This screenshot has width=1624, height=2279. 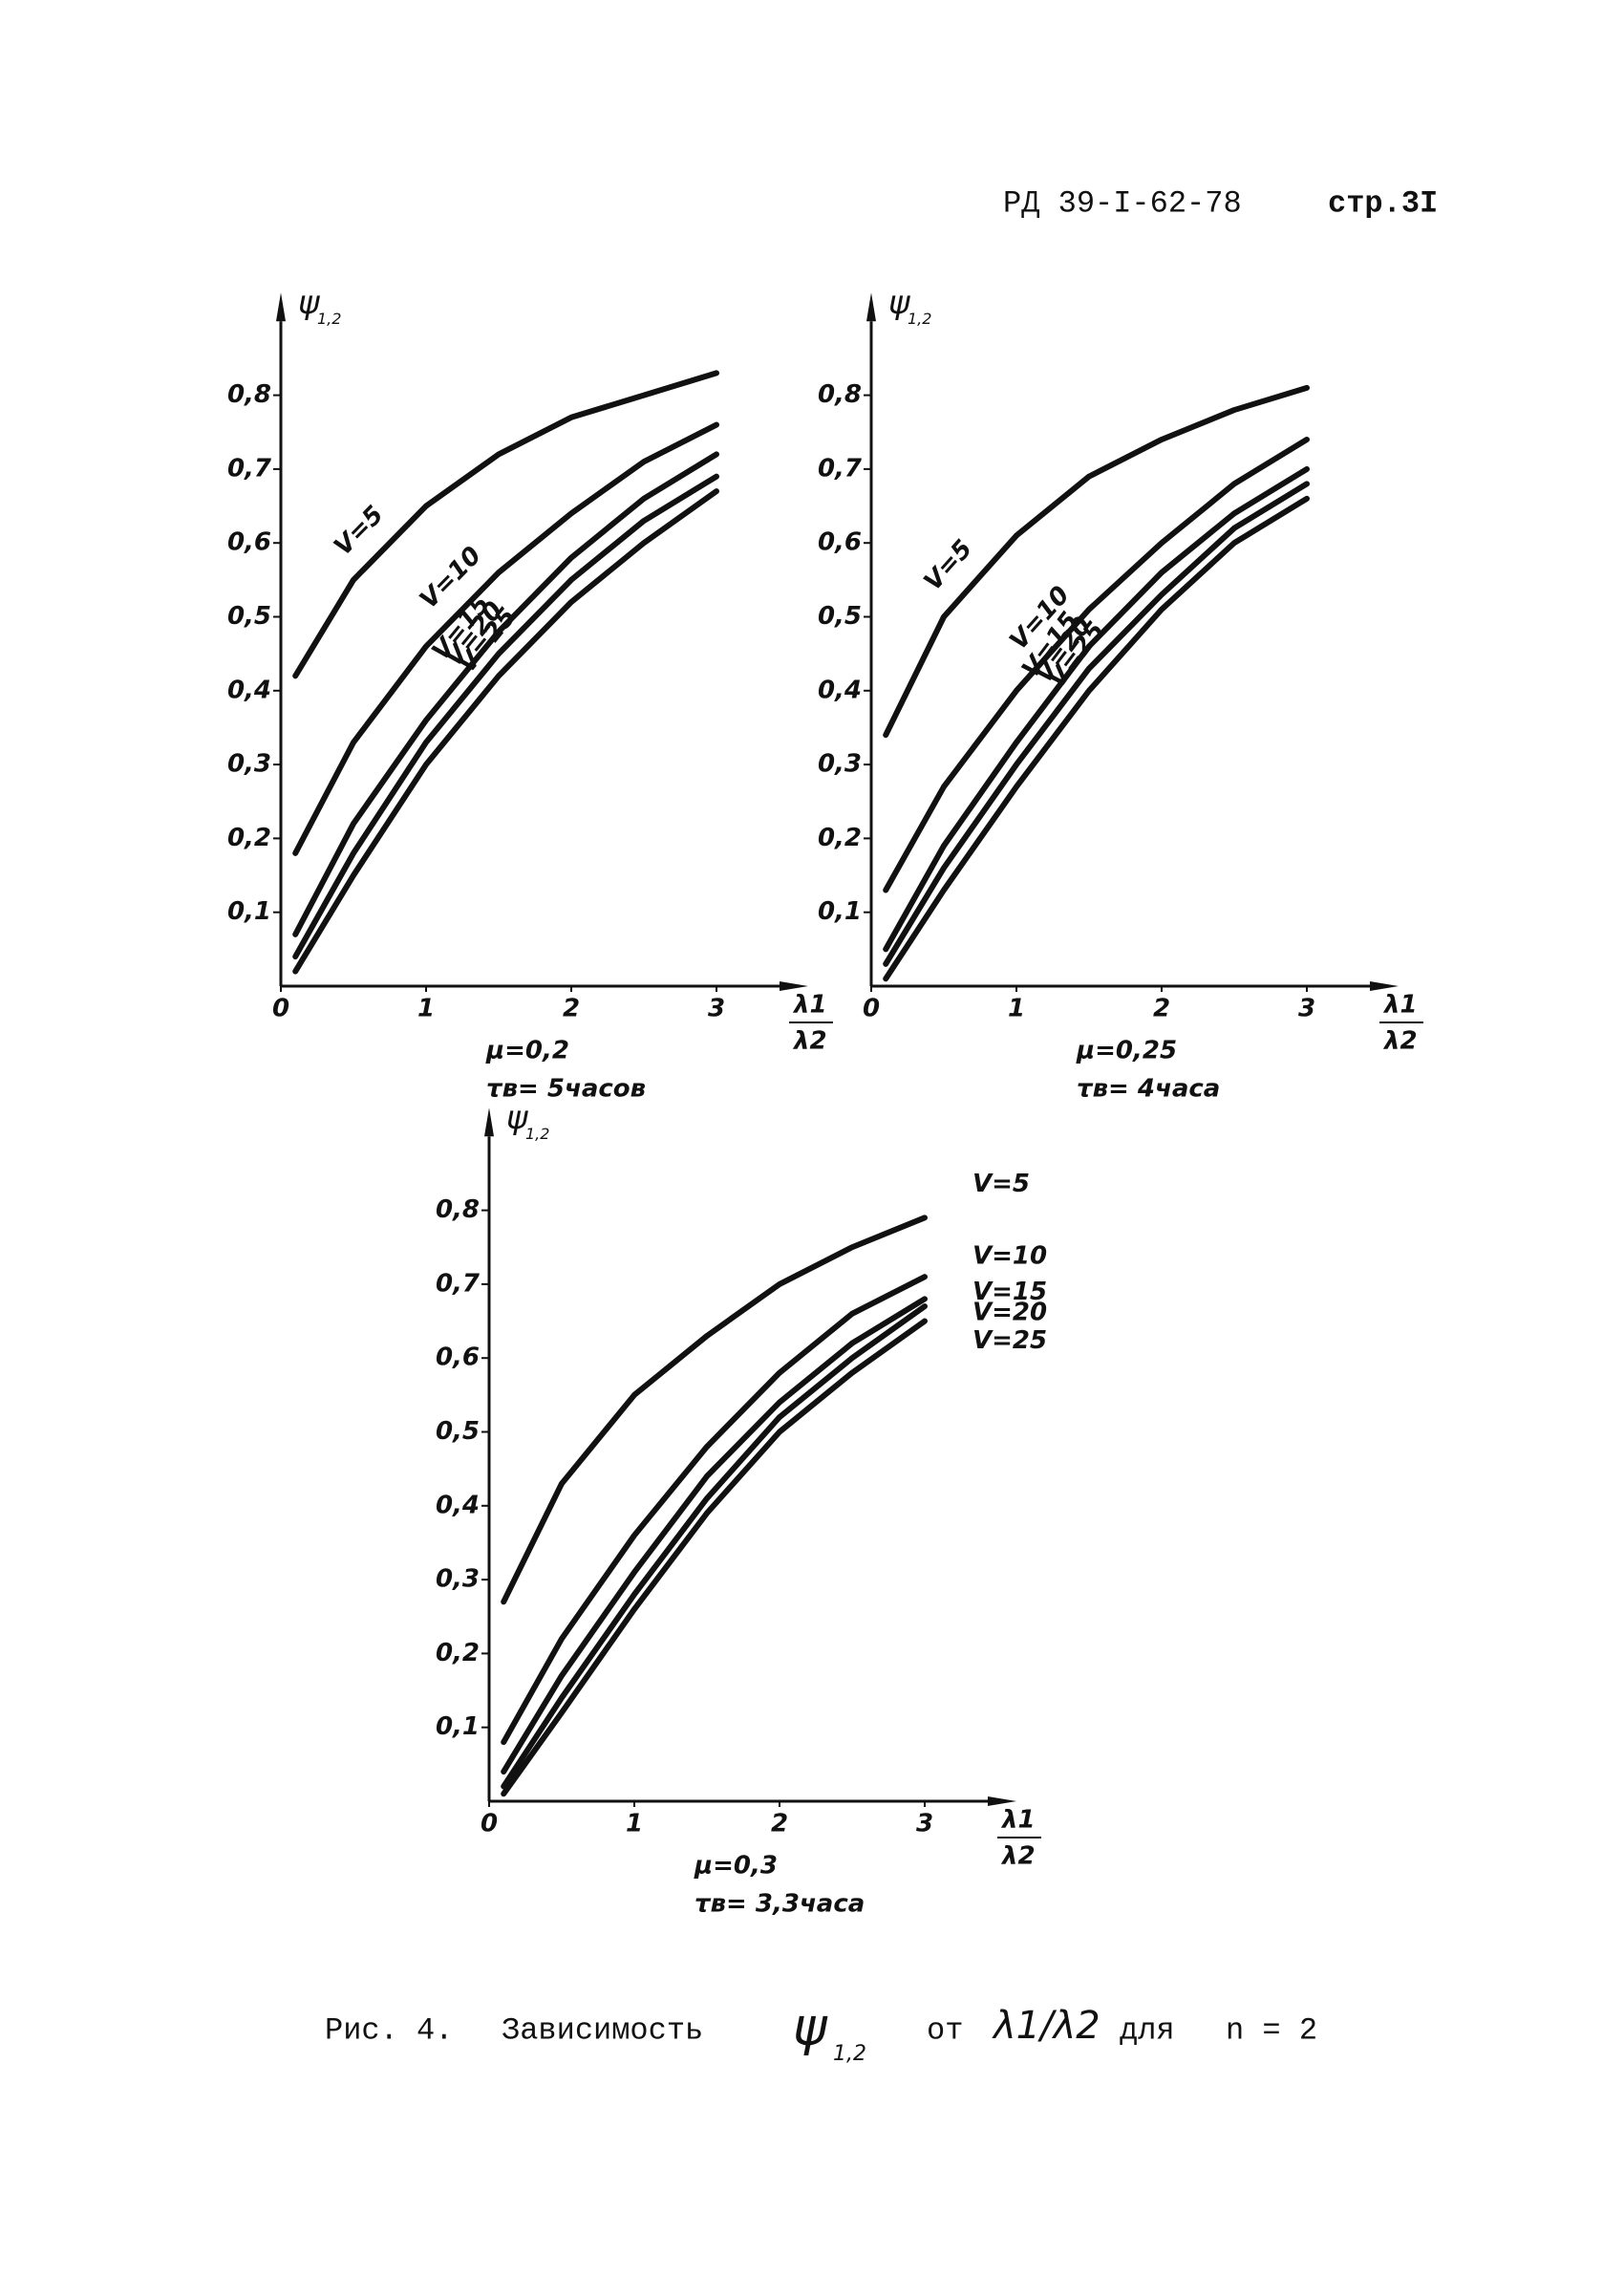 What do you see at coordinates (602, 2030) in the screenshot?
I see `caption-text: Зависимость` at bounding box center [602, 2030].